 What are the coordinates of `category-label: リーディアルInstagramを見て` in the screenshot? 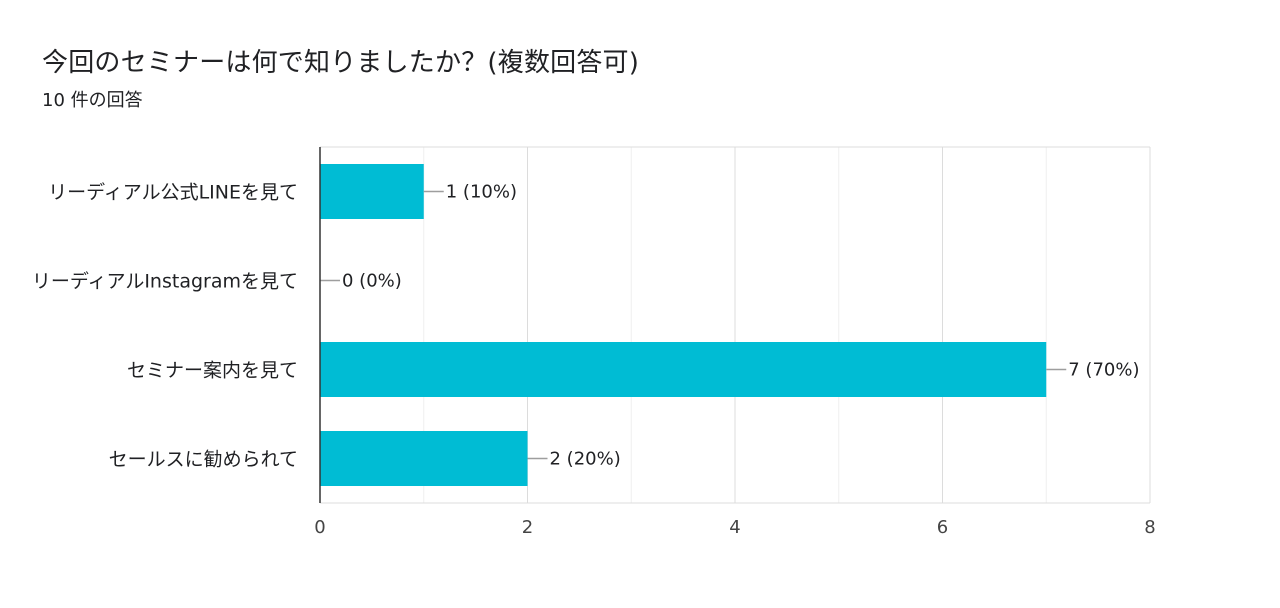 It's located at (165, 282).